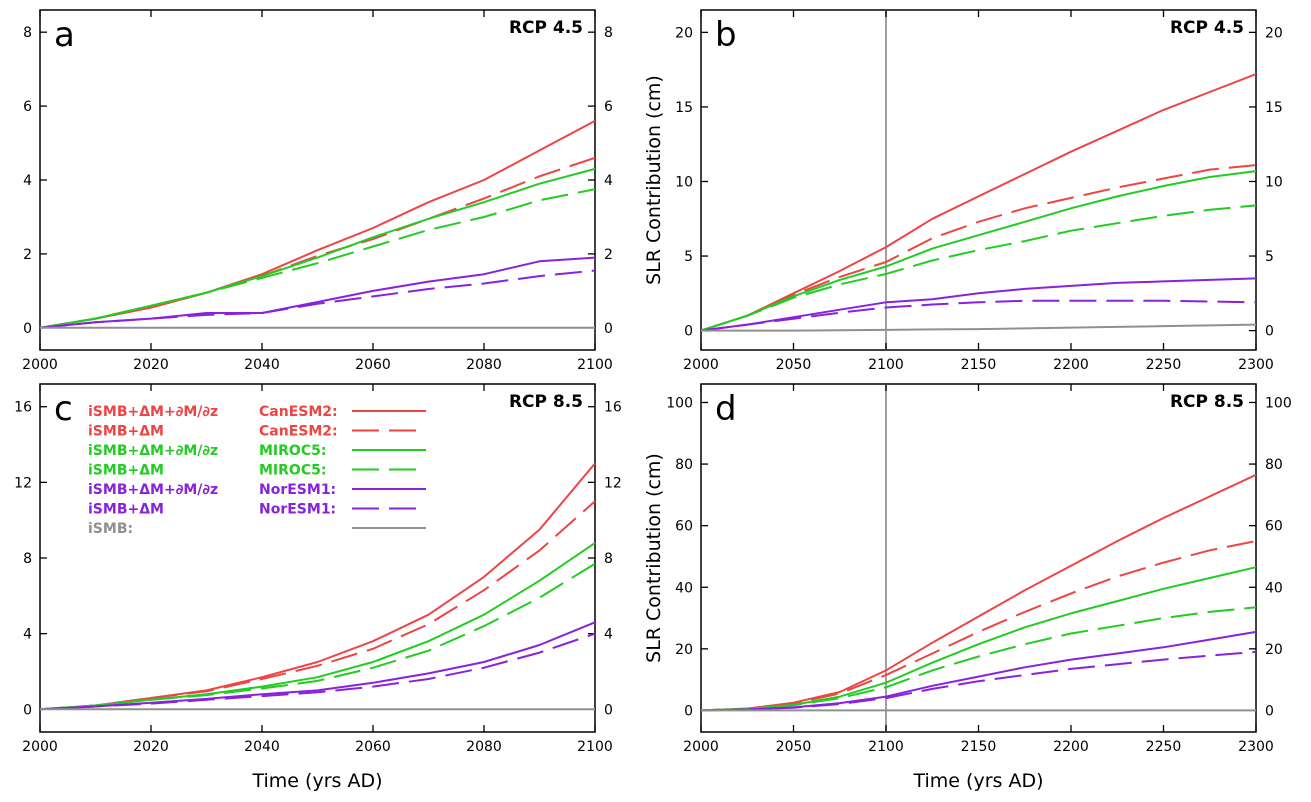 The height and width of the screenshot is (802, 1311). What do you see at coordinates (27, 107) in the screenshot?
I see `y-tick-label-left: 6` at bounding box center [27, 107].